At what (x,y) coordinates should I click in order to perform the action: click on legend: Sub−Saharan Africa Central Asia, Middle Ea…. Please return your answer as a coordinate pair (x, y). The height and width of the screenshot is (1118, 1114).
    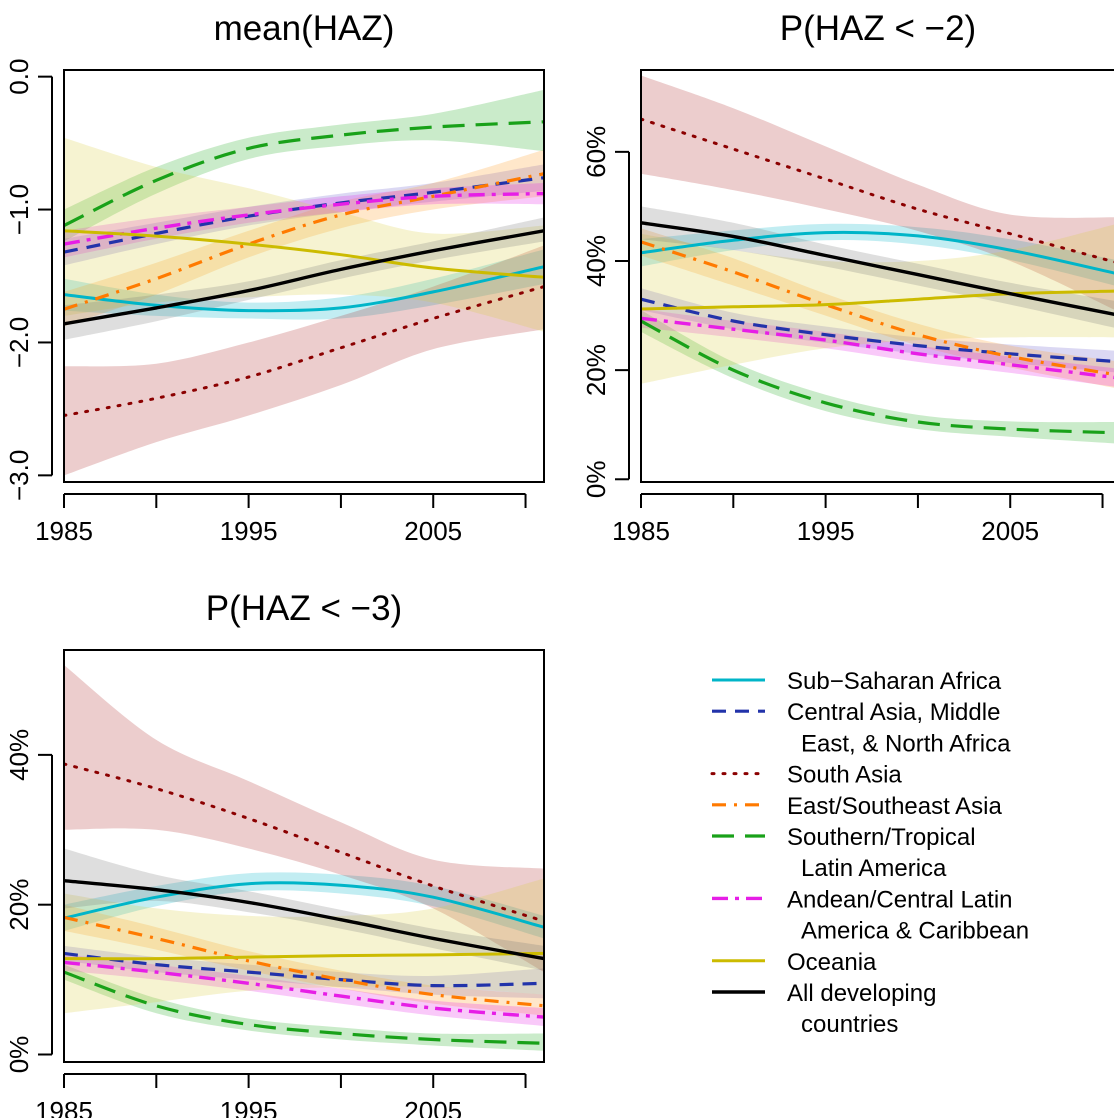
    Looking at the image, I should click on (869, 853).